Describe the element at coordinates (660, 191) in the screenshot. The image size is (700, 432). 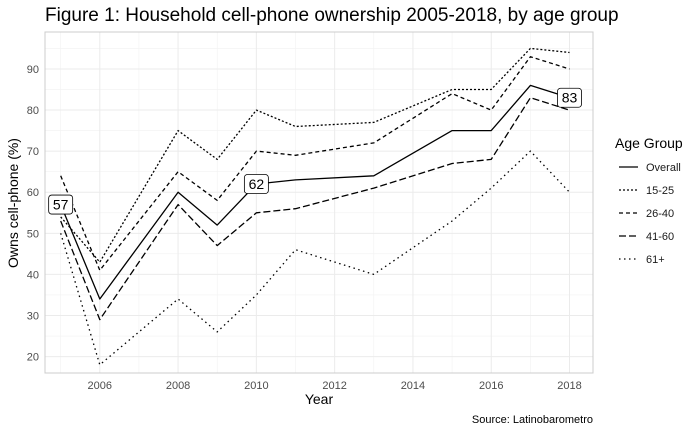
I see `legend-label: 15-25` at that location.